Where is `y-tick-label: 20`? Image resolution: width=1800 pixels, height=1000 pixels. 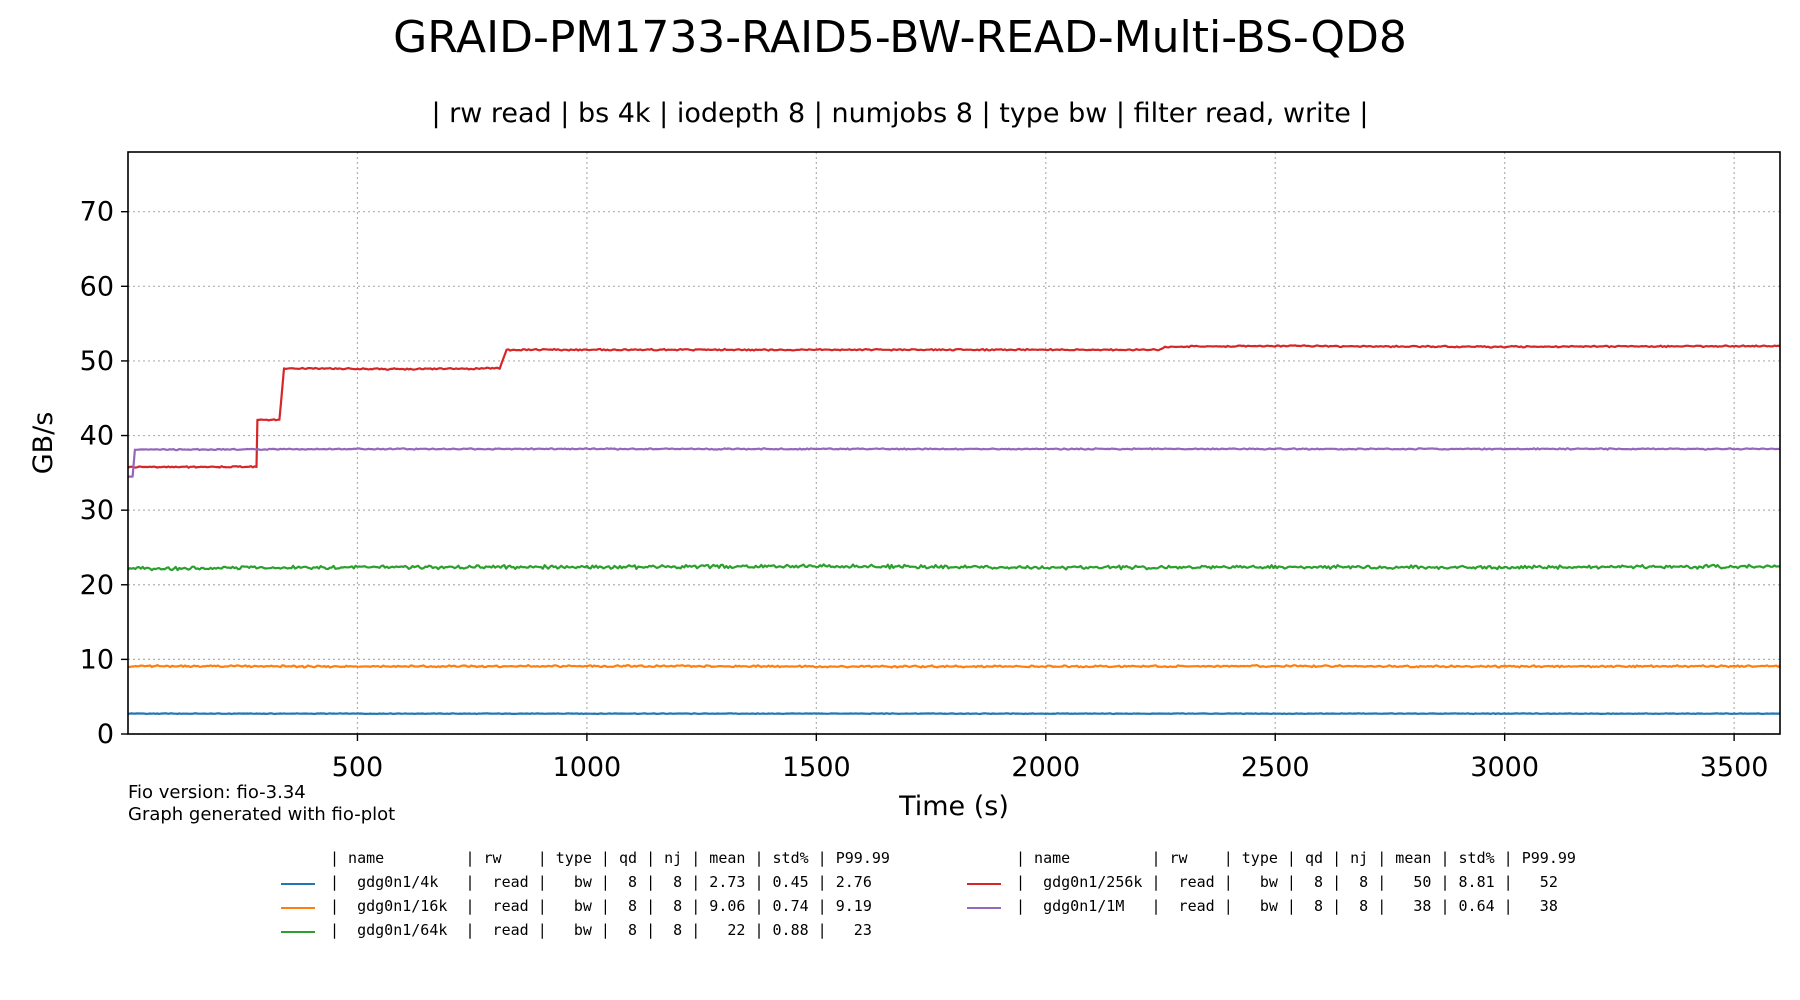
y-tick-label: 20 is located at coordinates (97, 585).